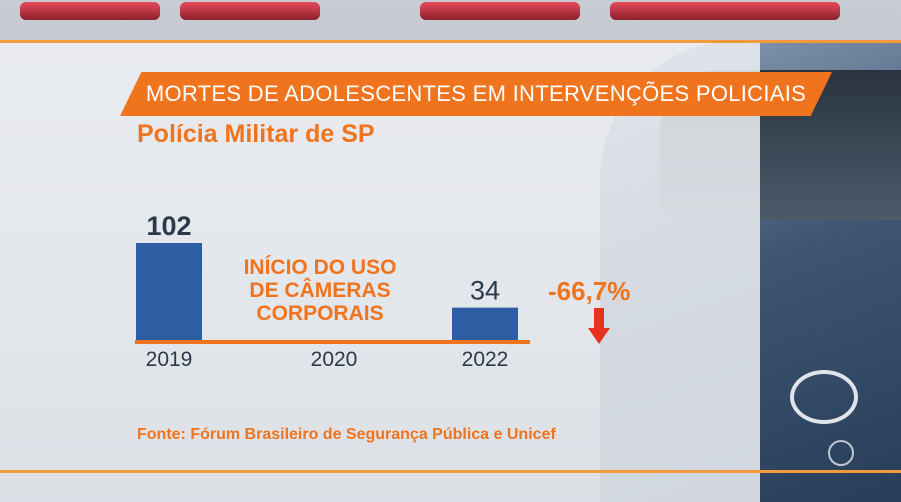 Image resolution: width=901 pixels, height=502 pixels. Describe the element at coordinates (320, 313) in the screenshot. I see `annotation-line: CORPORAIS` at that location.